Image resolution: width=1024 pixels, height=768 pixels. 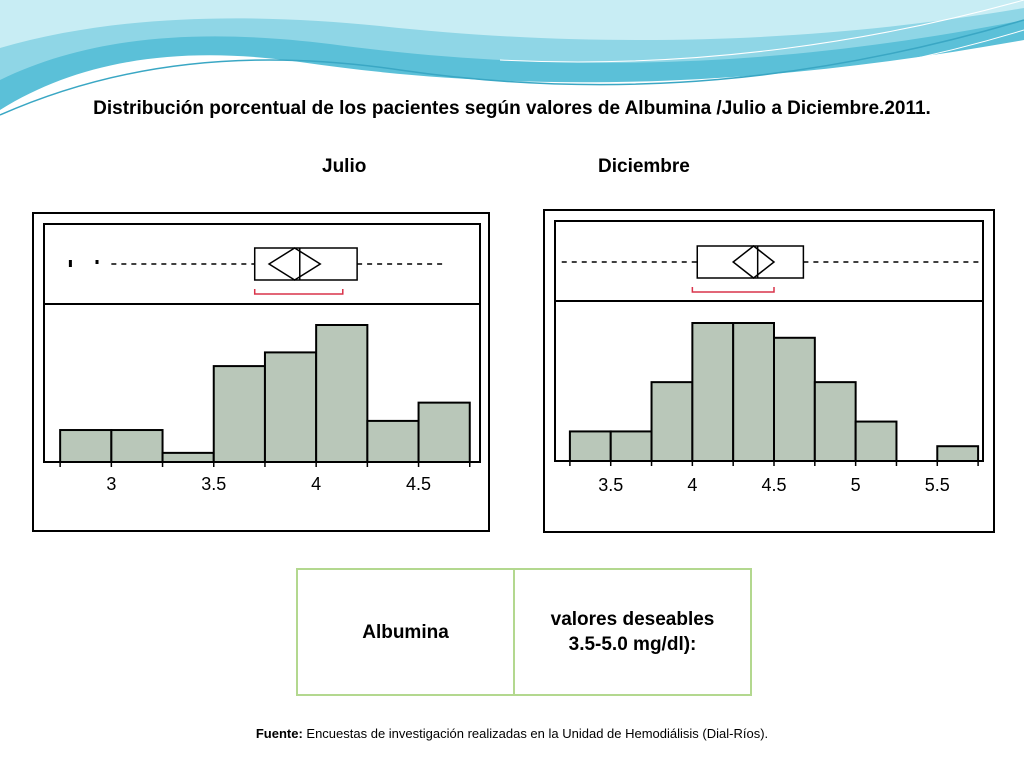 I want to click on desired-values-cell: valores deseables 3.5-5.0 mg/dl):, so click(x=632, y=632).